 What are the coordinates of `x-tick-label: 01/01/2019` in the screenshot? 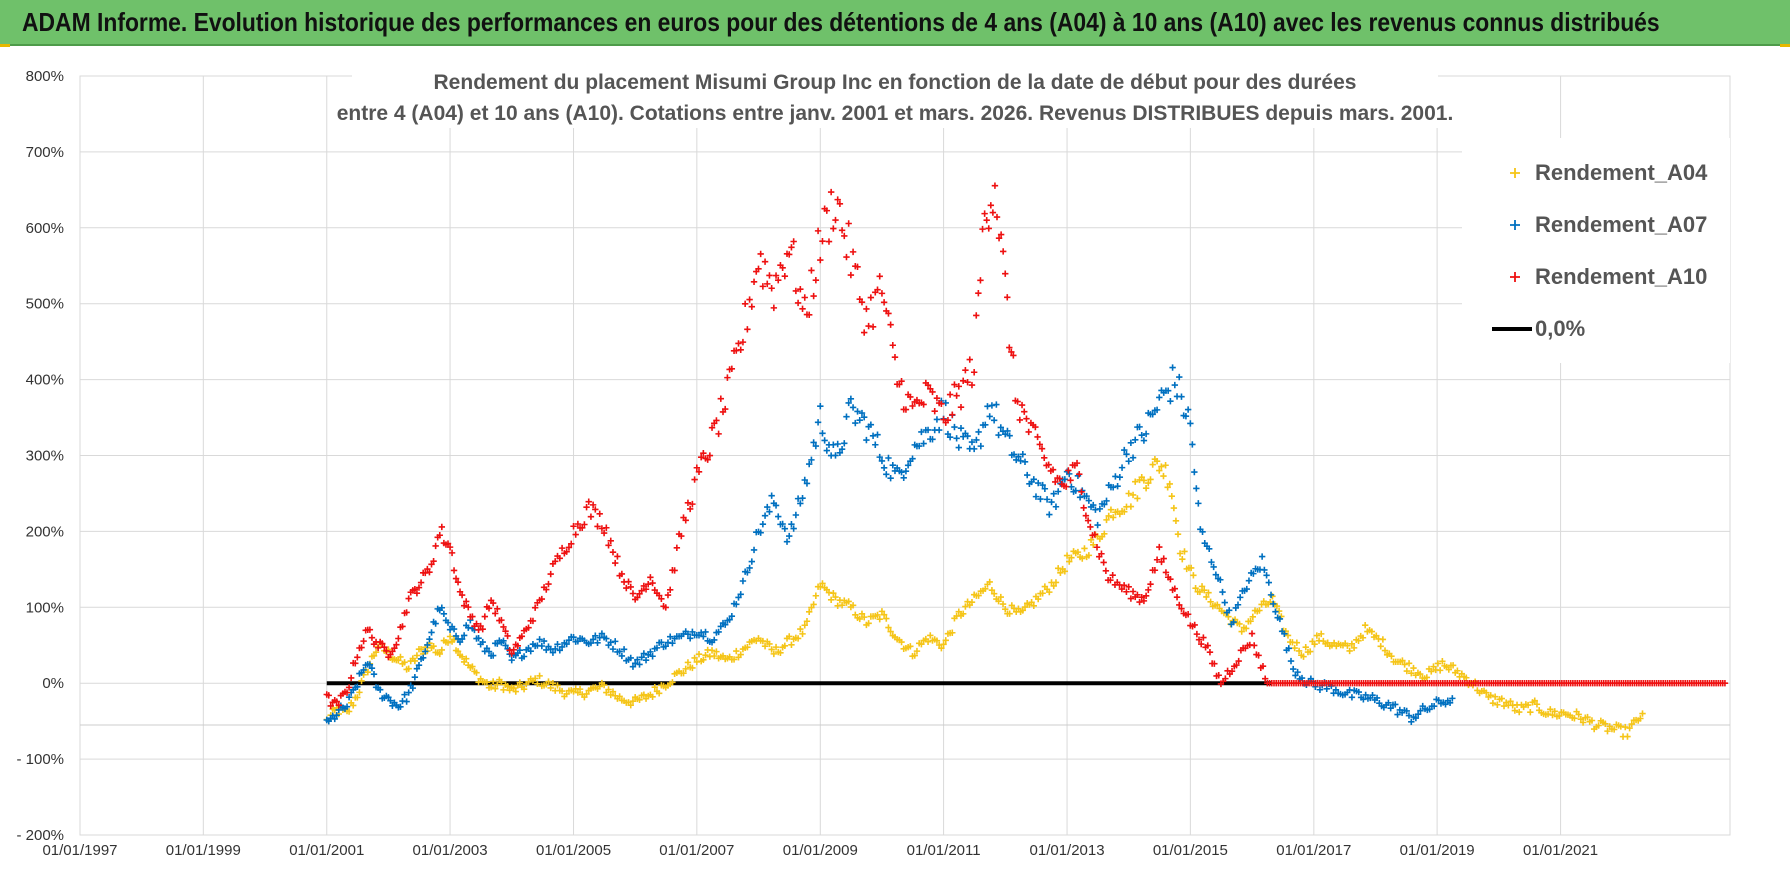 It's located at (1437, 850).